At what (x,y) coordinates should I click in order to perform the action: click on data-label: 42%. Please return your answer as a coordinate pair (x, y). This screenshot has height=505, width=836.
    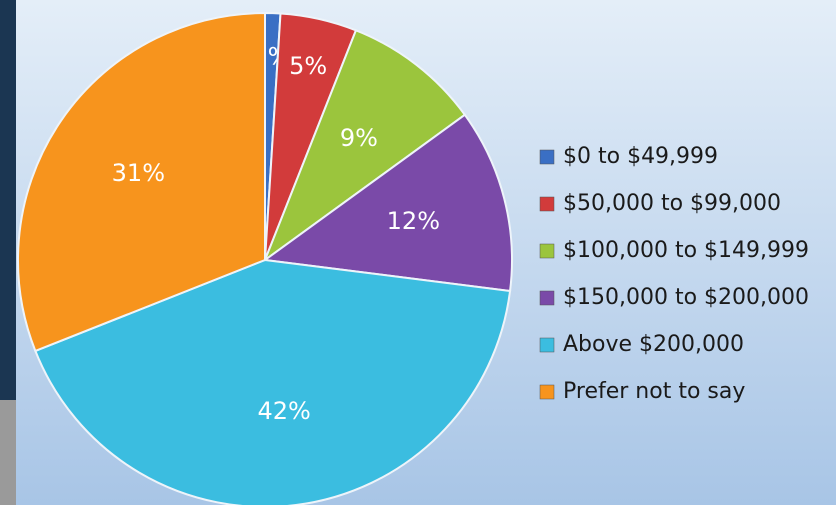
    Looking at the image, I should click on (284, 411).